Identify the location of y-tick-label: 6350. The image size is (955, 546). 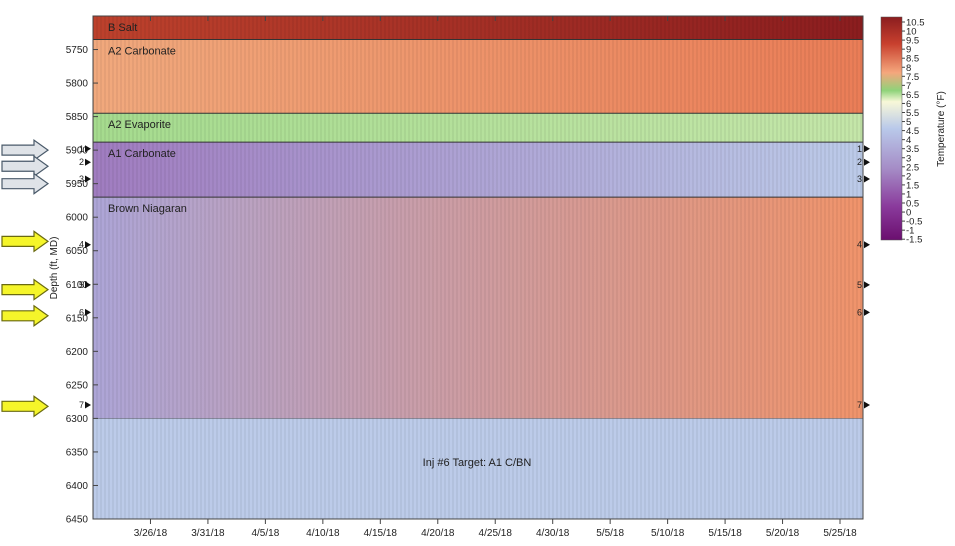
(77, 452).